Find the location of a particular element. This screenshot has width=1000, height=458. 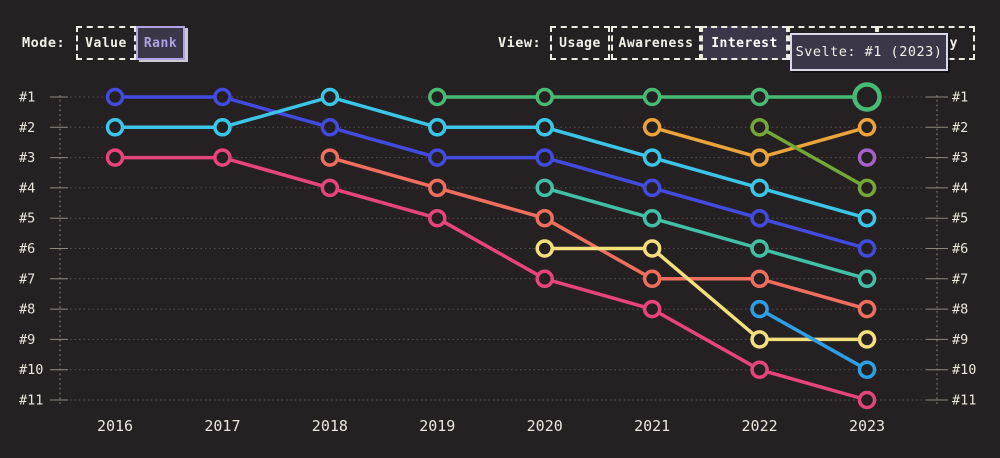

rank-label-left: #3 is located at coordinates (27, 158).